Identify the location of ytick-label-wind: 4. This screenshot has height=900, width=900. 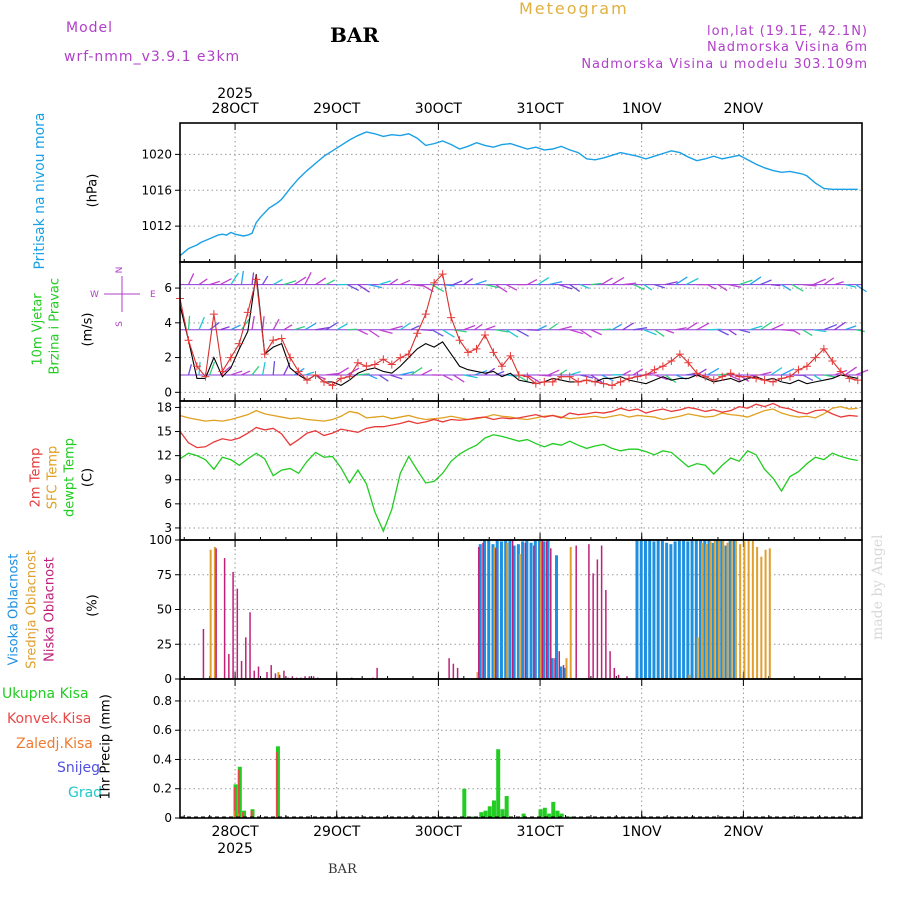
(168, 323).